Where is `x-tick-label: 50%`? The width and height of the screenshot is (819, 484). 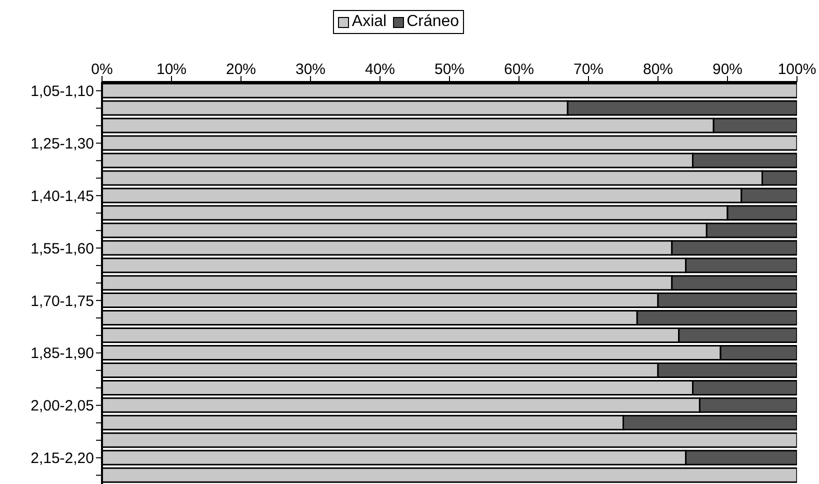
x-tick-label: 50% is located at coordinates (449, 69).